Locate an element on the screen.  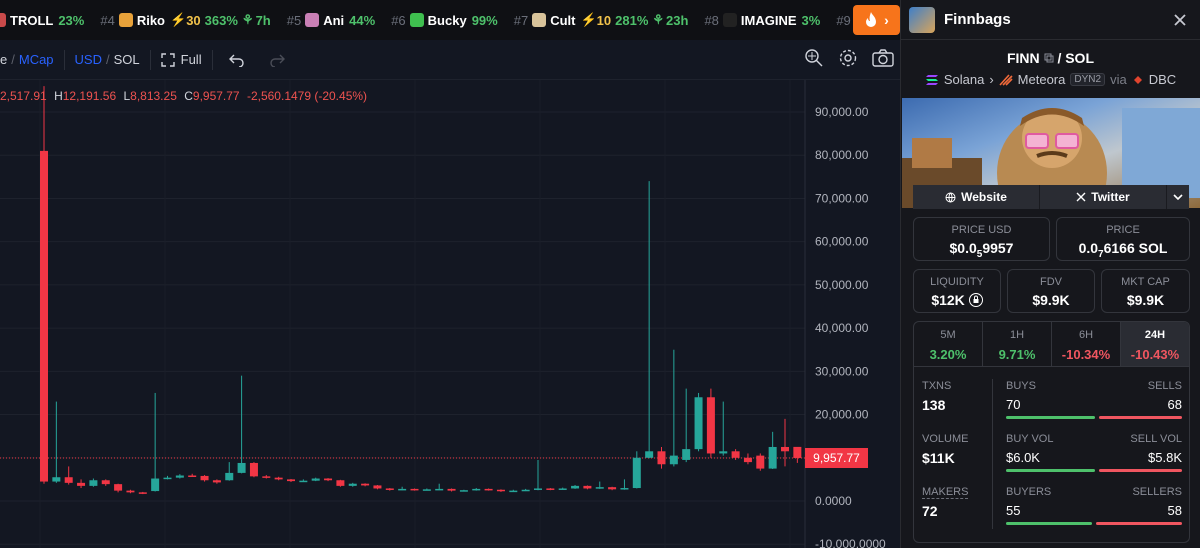
chain-name: Solana is located at coordinates (964, 79).